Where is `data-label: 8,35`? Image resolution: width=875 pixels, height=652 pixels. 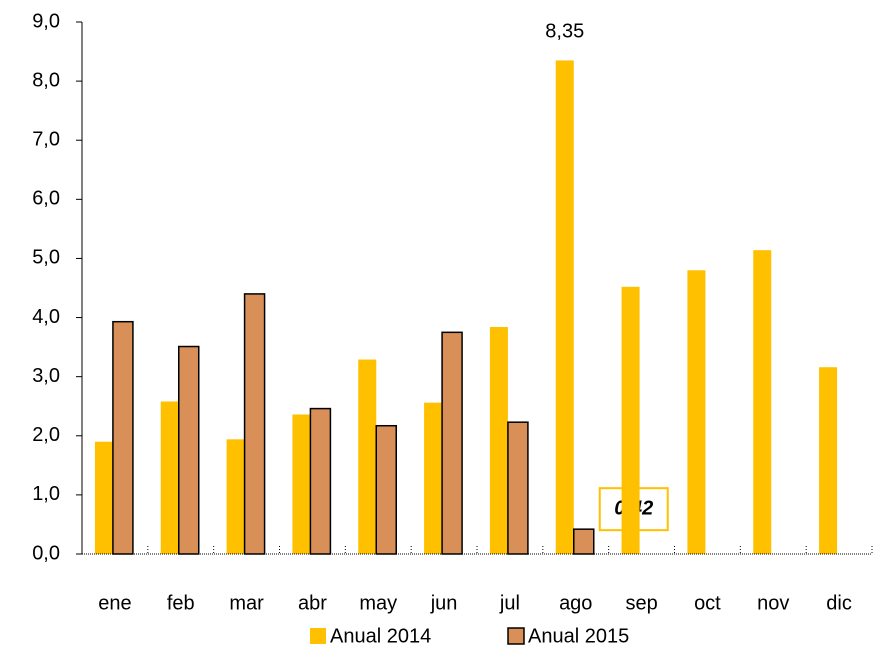
data-label: 8,35 is located at coordinates (564, 32).